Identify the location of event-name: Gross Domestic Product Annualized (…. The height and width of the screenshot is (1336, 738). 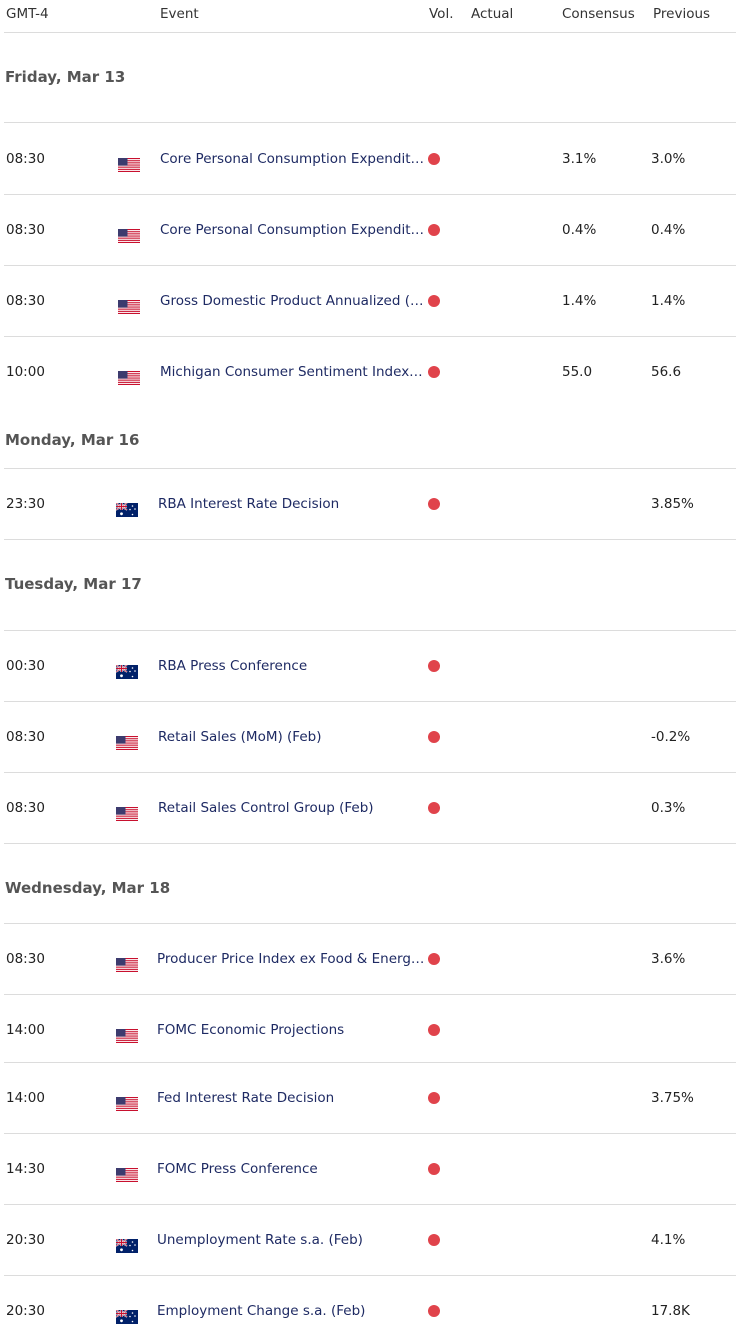
(292, 301).